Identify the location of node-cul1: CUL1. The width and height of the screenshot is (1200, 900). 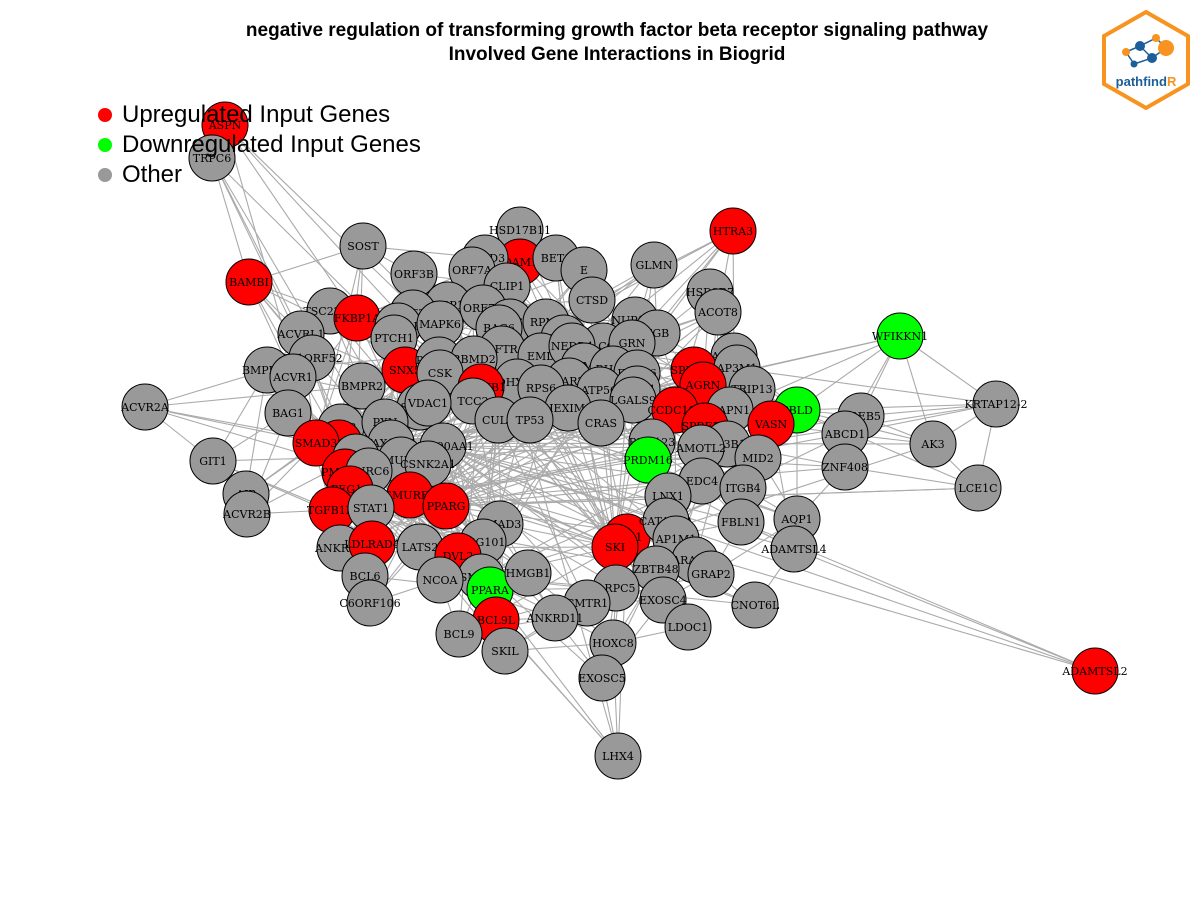
(498, 420).